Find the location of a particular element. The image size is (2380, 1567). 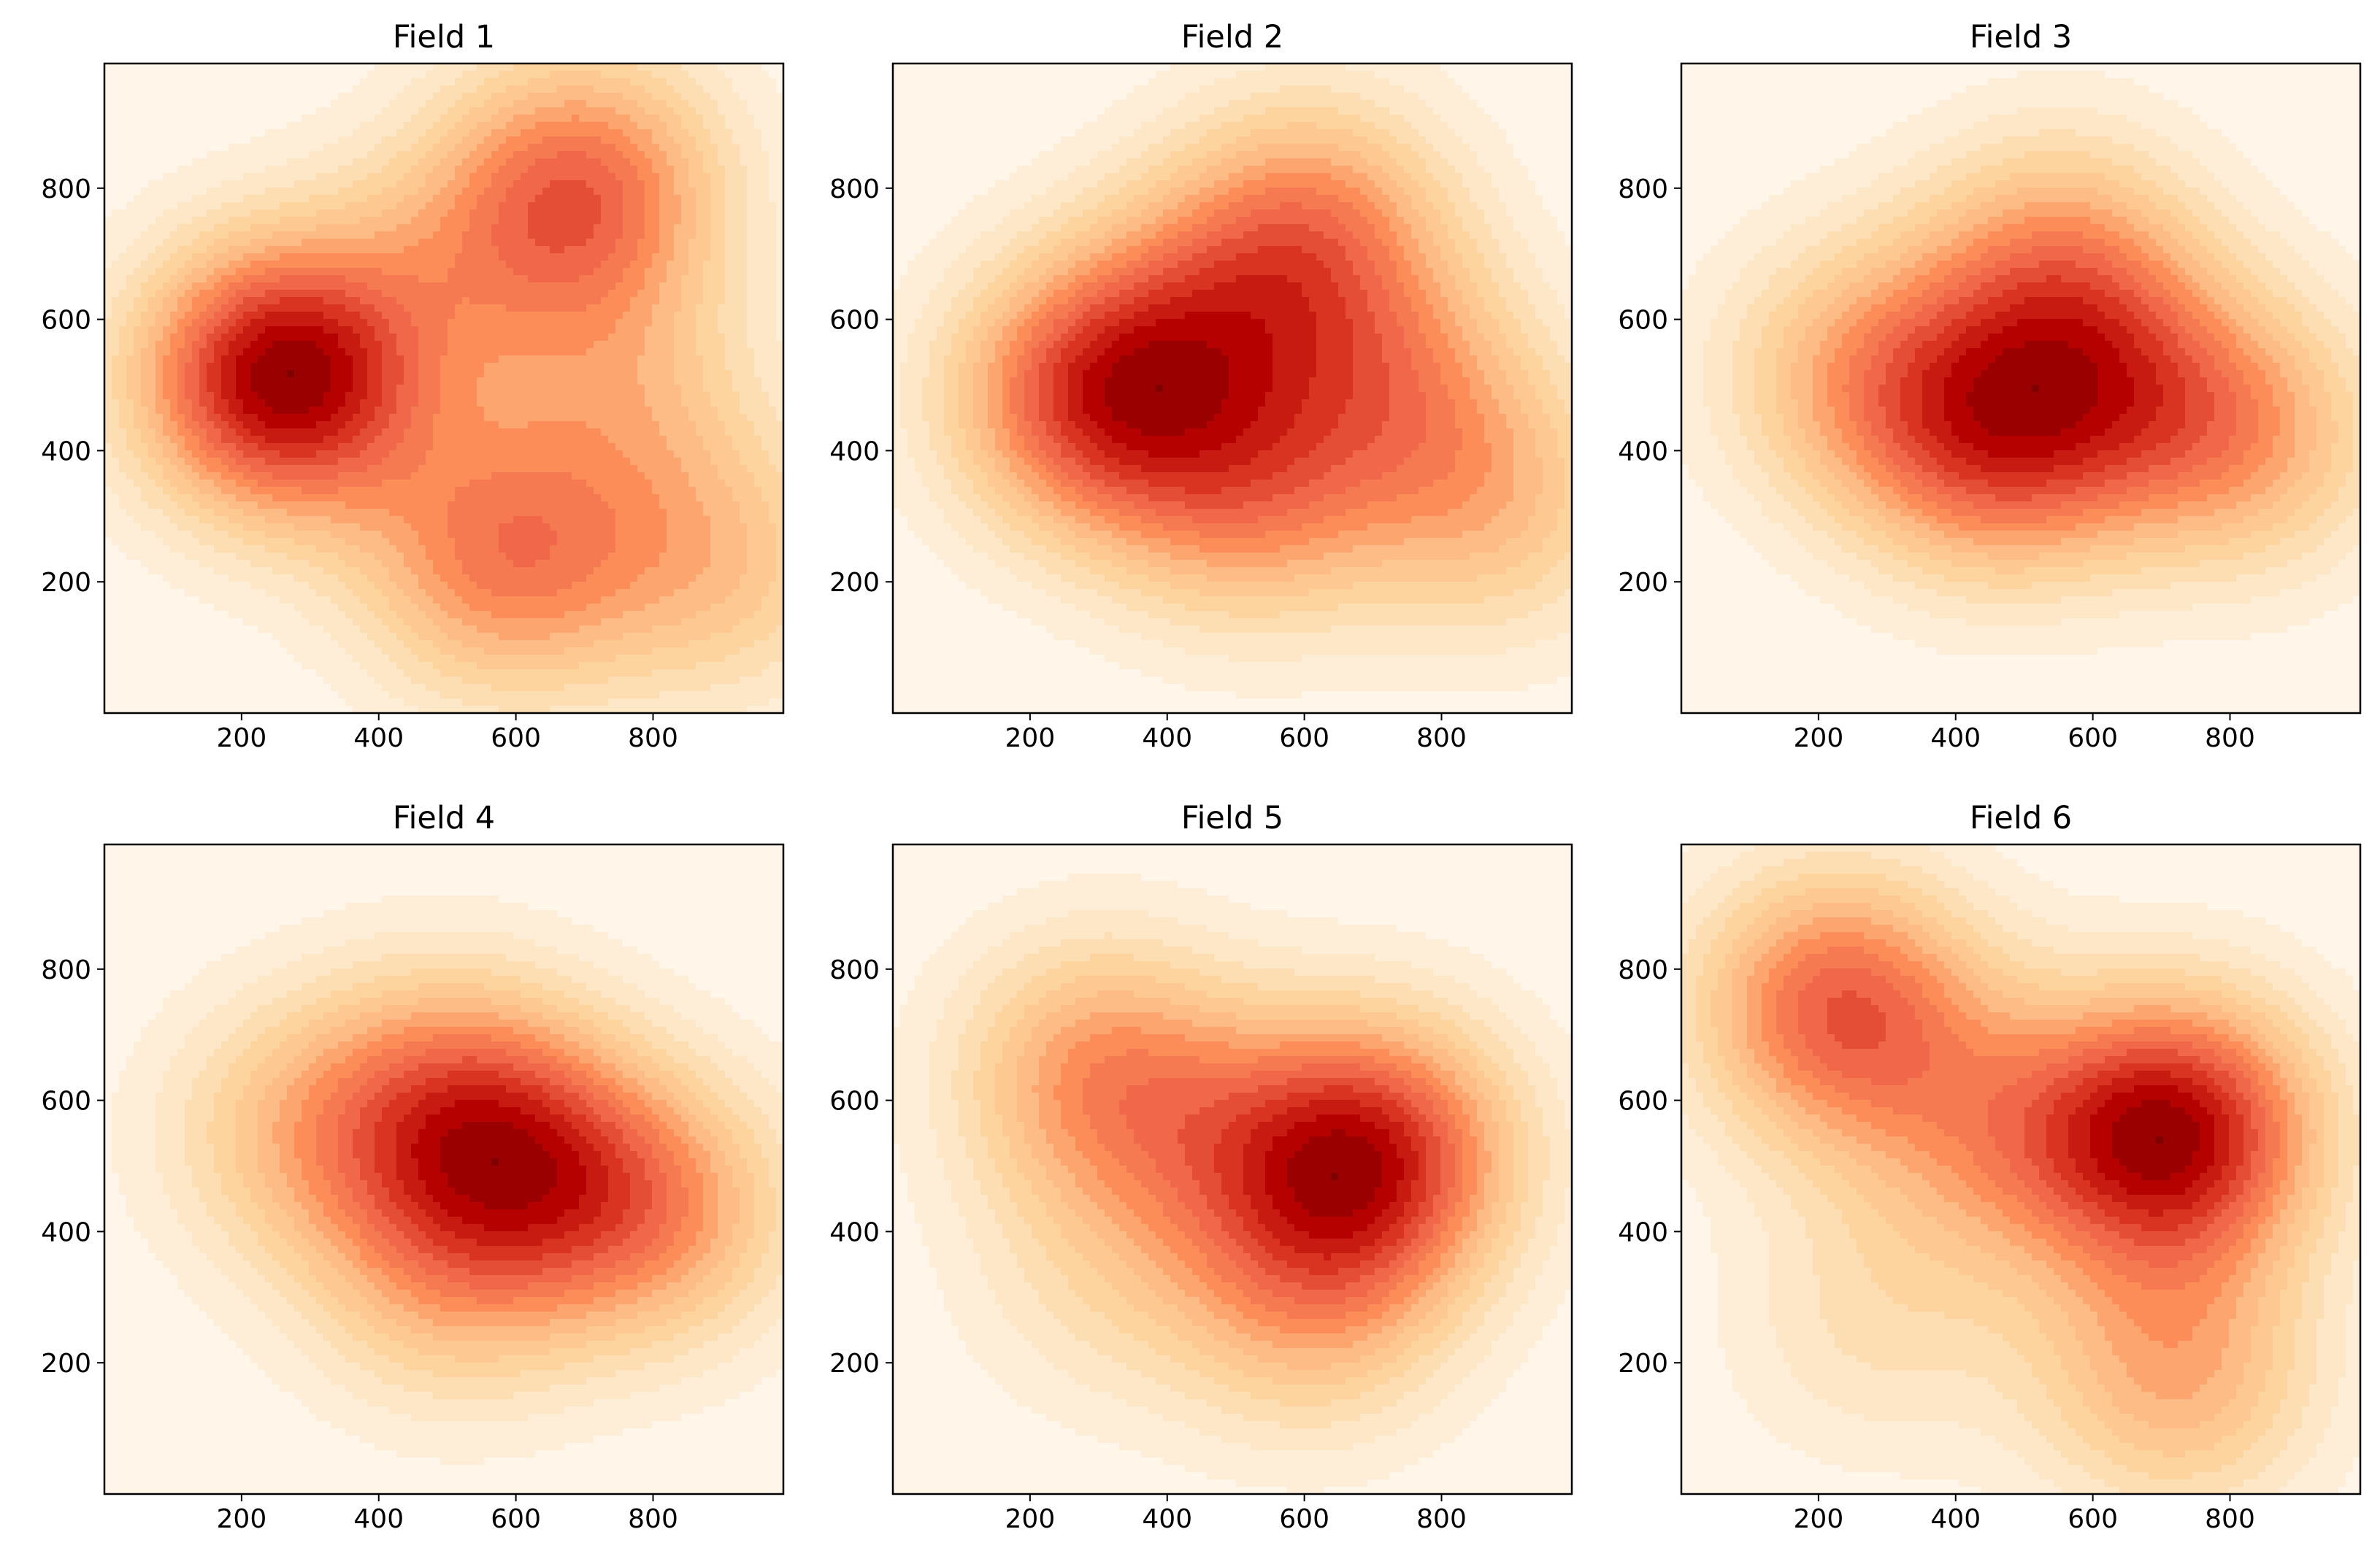

panel-title: Field 5 is located at coordinates (1232, 818).